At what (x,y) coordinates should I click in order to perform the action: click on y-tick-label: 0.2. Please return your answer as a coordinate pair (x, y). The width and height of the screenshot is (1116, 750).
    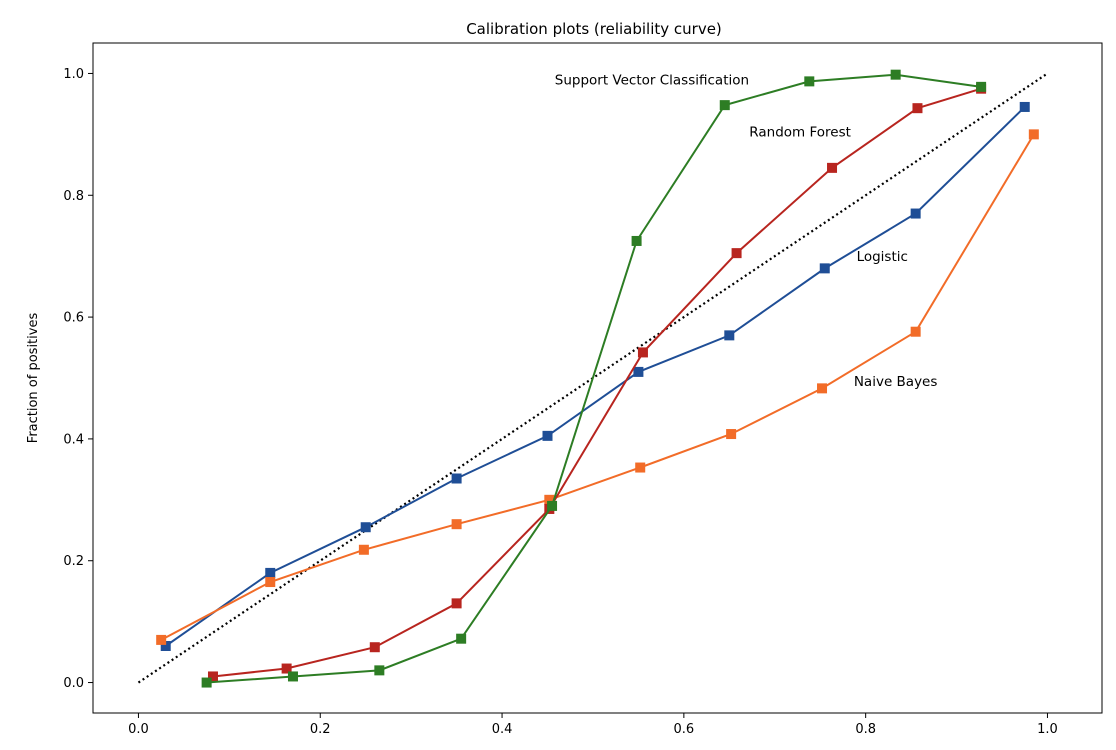
    Looking at the image, I should click on (73, 561).